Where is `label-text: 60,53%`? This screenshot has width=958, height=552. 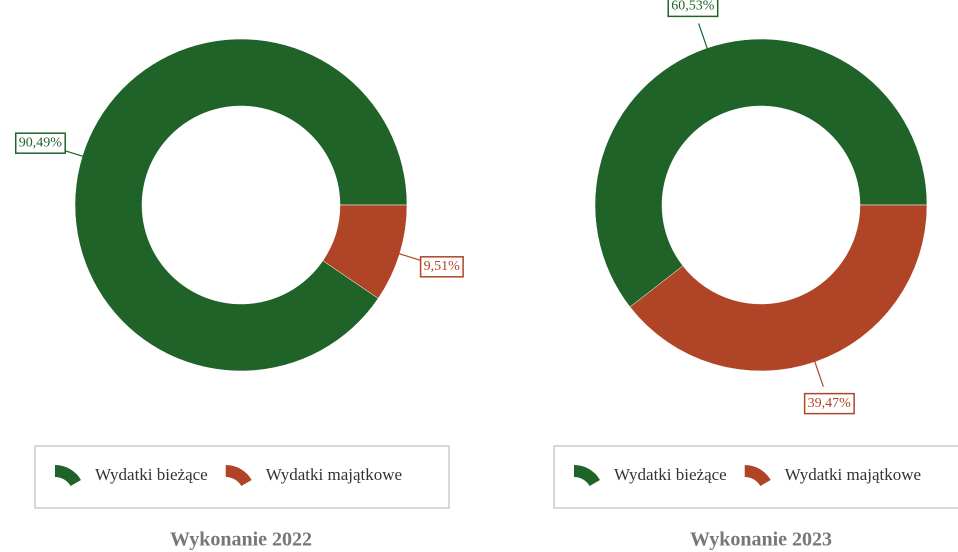 label-text: 60,53% is located at coordinates (693, 7).